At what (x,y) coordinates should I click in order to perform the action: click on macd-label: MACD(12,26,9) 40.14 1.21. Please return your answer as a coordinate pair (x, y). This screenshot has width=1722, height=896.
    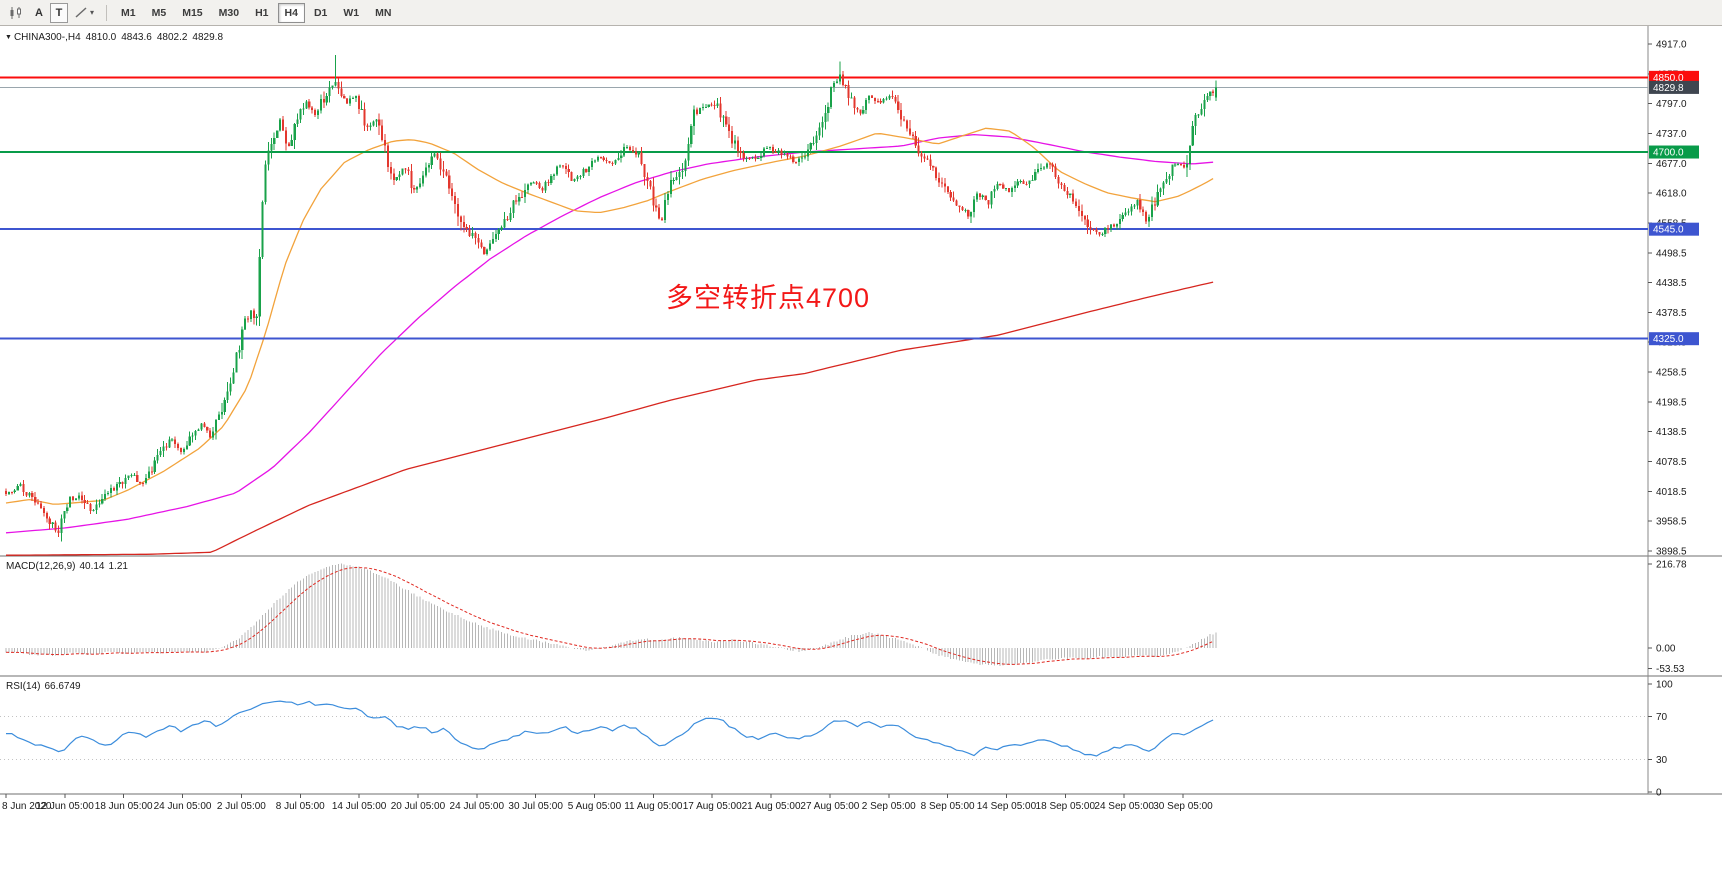
    Looking at the image, I should click on (69, 566).